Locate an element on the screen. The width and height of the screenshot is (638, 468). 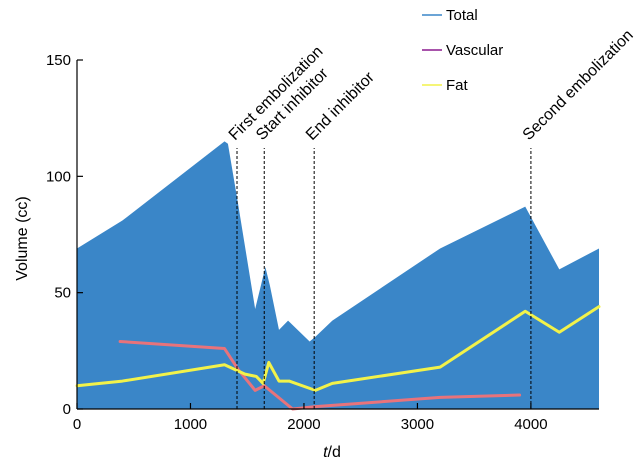
annotation-second-embolization-label: Second embolization is located at coordinates (578, 85).